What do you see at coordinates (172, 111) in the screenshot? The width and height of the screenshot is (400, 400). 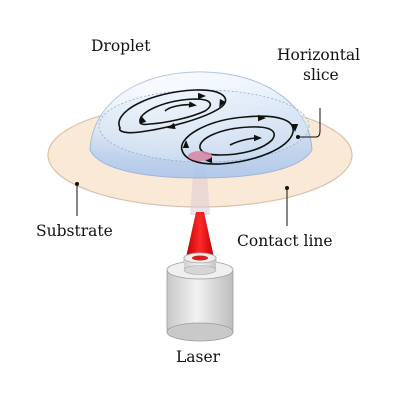 I see `left-vortex` at bounding box center [172, 111].